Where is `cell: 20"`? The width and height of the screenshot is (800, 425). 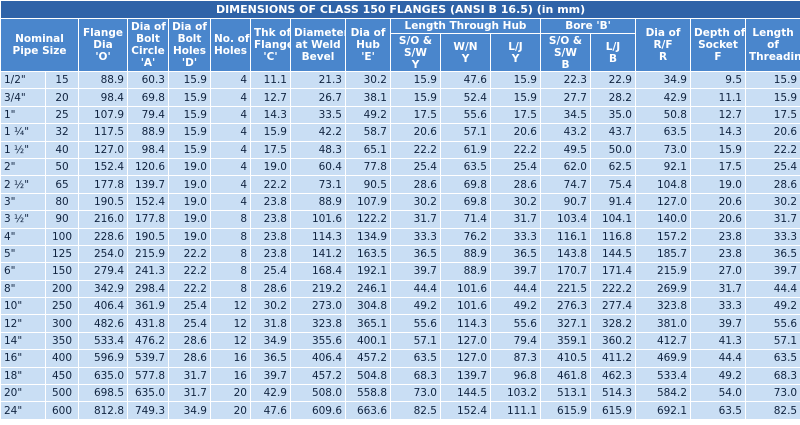 cell: 20" is located at coordinates (23, 393).